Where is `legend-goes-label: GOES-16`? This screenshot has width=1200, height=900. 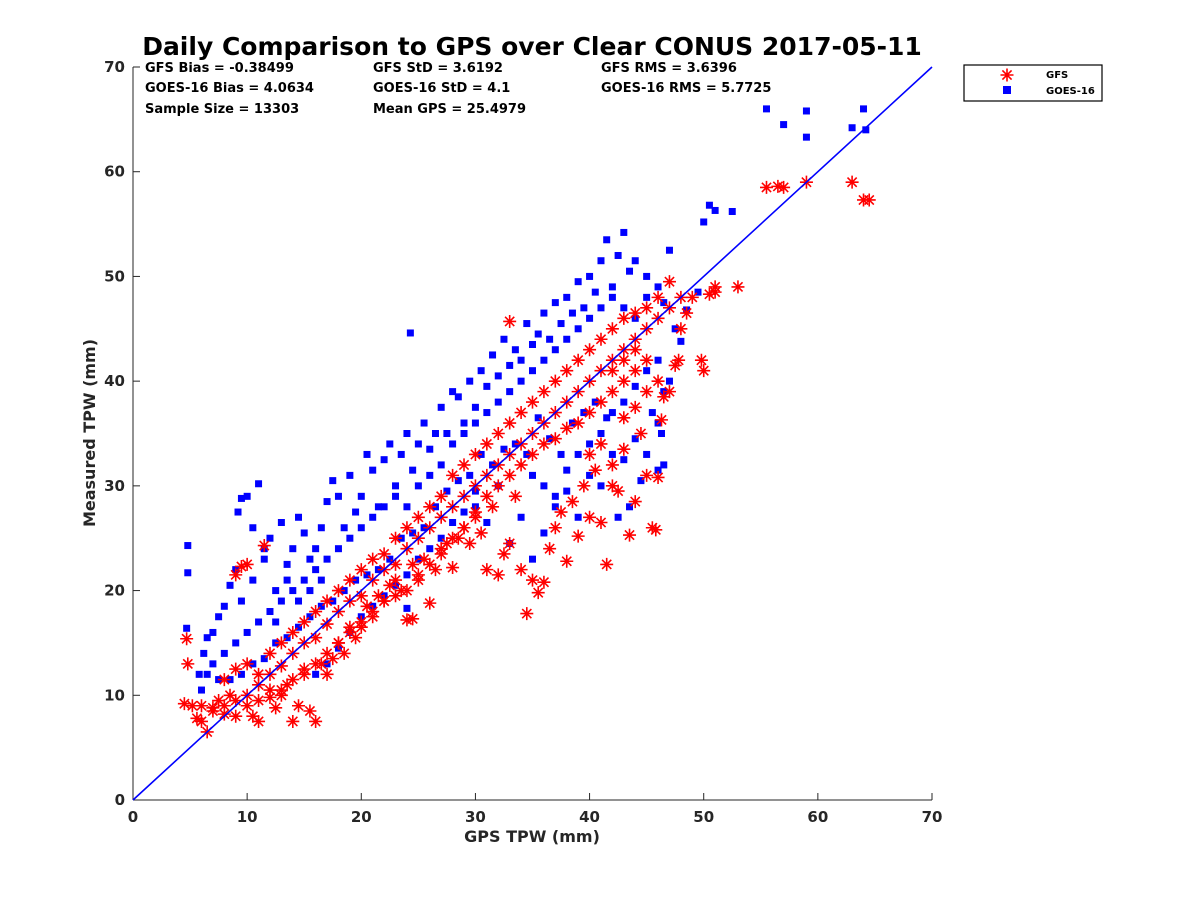 legend-goes-label: GOES-16 is located at coordinates (1070, 91).